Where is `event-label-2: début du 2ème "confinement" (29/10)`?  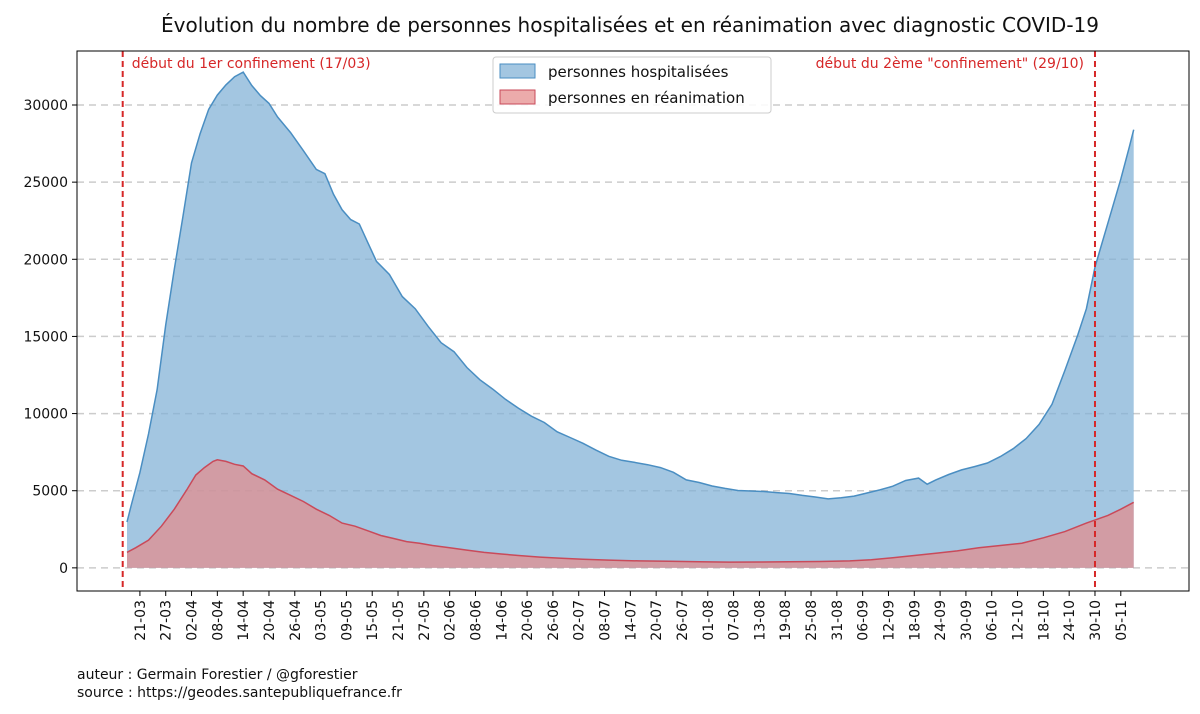
event-label-2: début du 2ème "confinement" (29/10) is located at coordinates (950, 64).